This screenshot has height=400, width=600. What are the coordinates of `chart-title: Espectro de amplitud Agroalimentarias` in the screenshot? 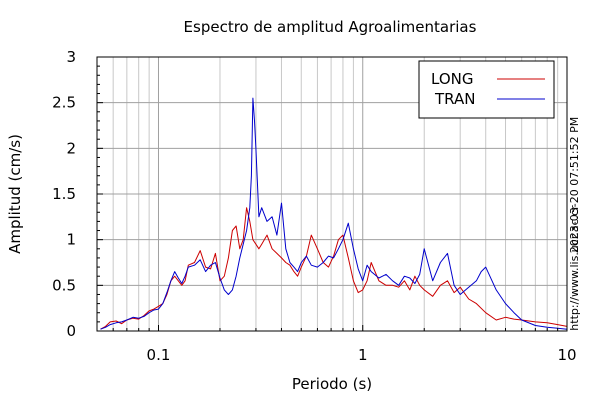 It's located at (330, 27).